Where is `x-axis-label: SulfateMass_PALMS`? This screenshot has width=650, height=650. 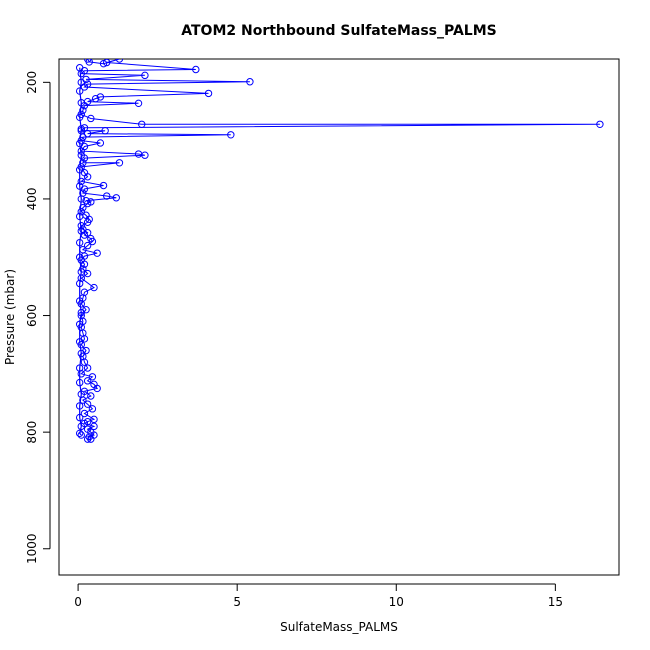
x-axis-label: SulfateMass_PALMS is located at coordinates (339, 627).